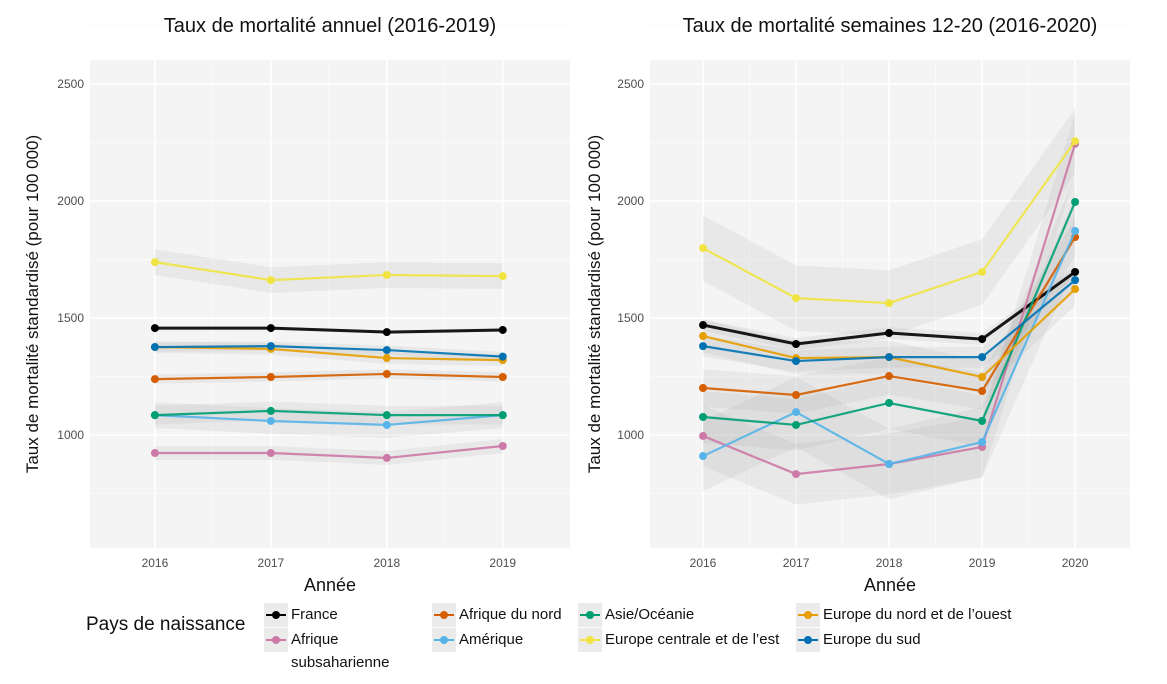 Image resolution: width=1167 pixels, height=684 pixels. What do you see at coordinates (497, 615) in the screenshot?
I see `legend-item: Afrique du nord` at bounding box center [497, 615].